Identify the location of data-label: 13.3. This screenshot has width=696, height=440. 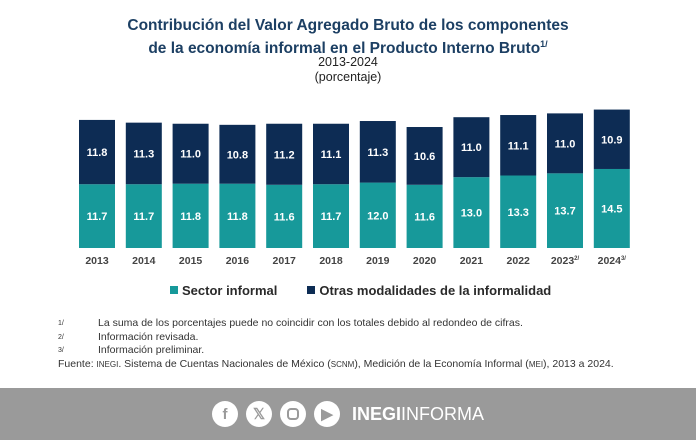
(517, 213).